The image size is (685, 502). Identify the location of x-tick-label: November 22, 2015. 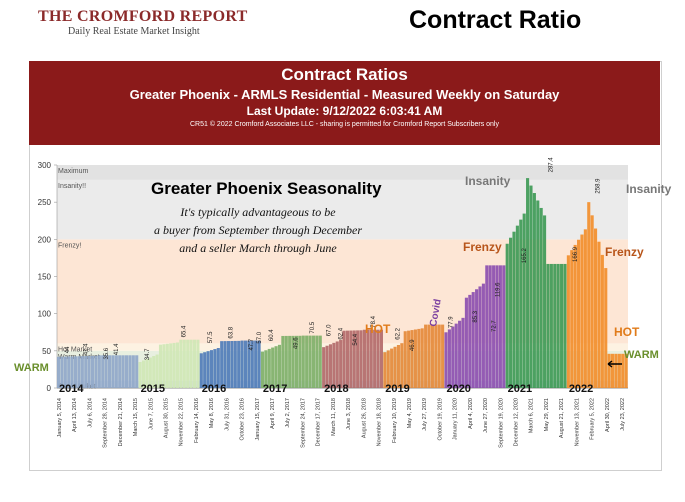
(182, 422).